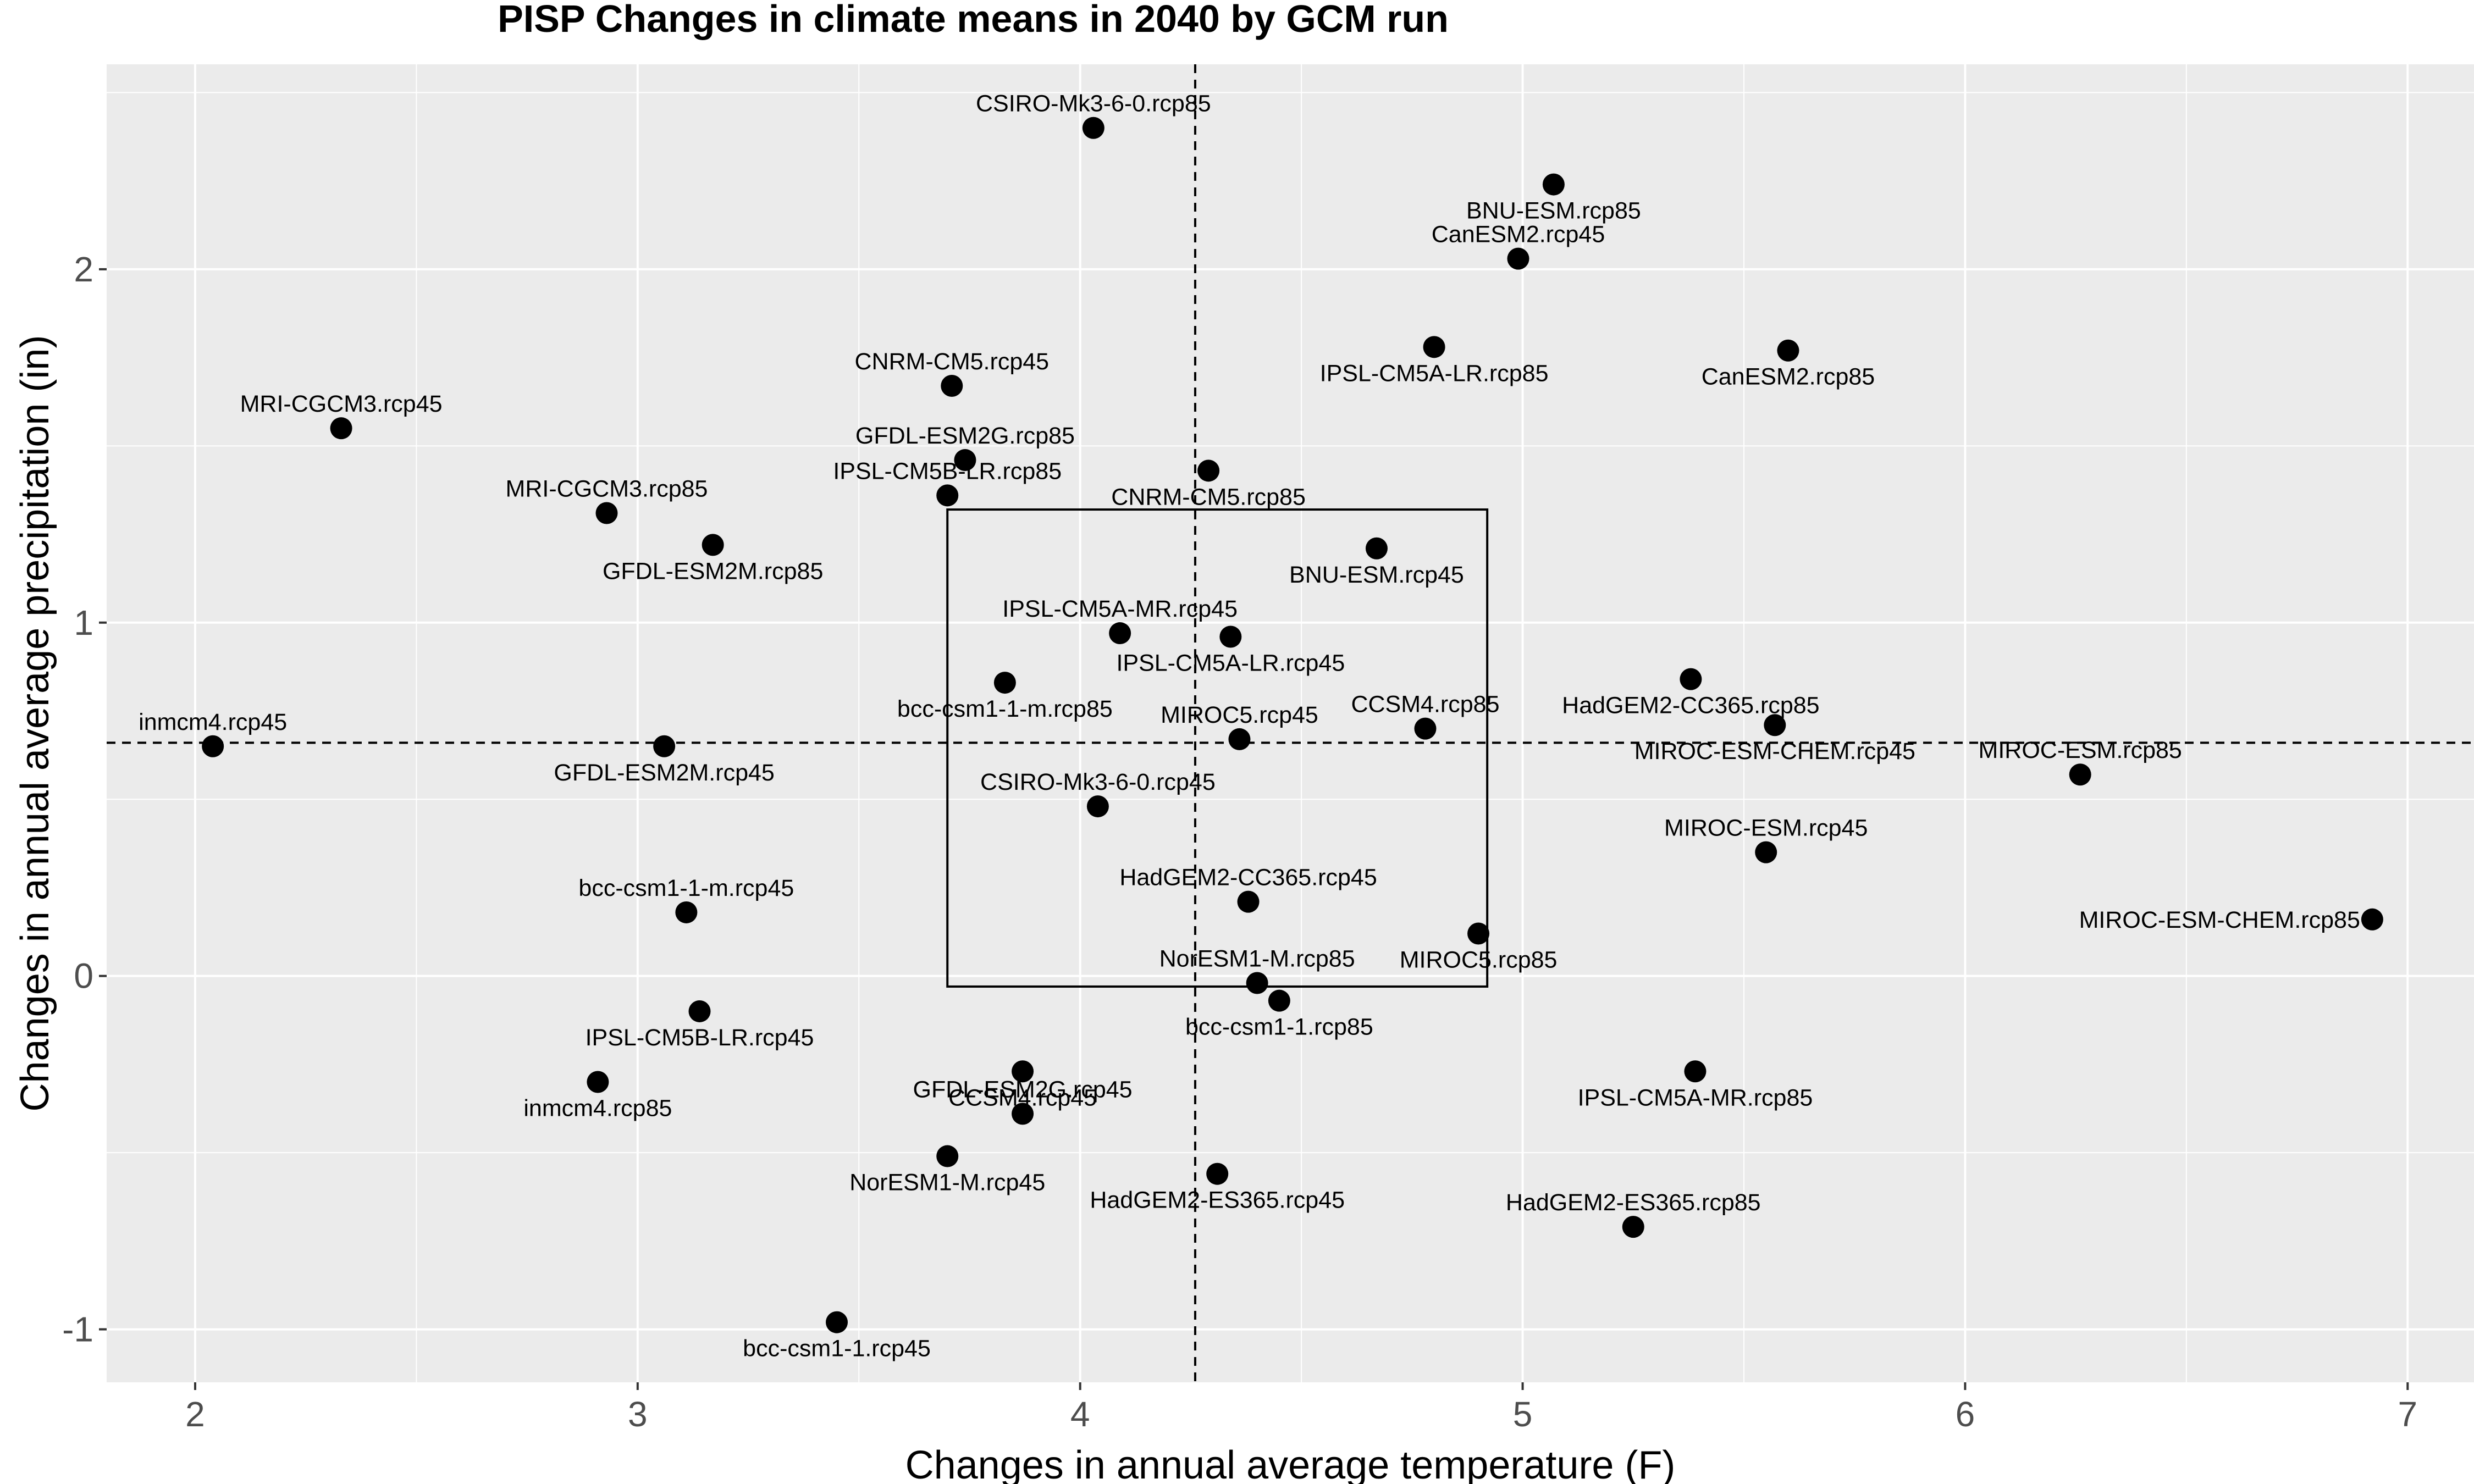 The image size is (2474, 1484). What do you see at coordinates (83, 623) in the screenshot?
I see `y-tick-label: 1` at bounding box center [83, 623].